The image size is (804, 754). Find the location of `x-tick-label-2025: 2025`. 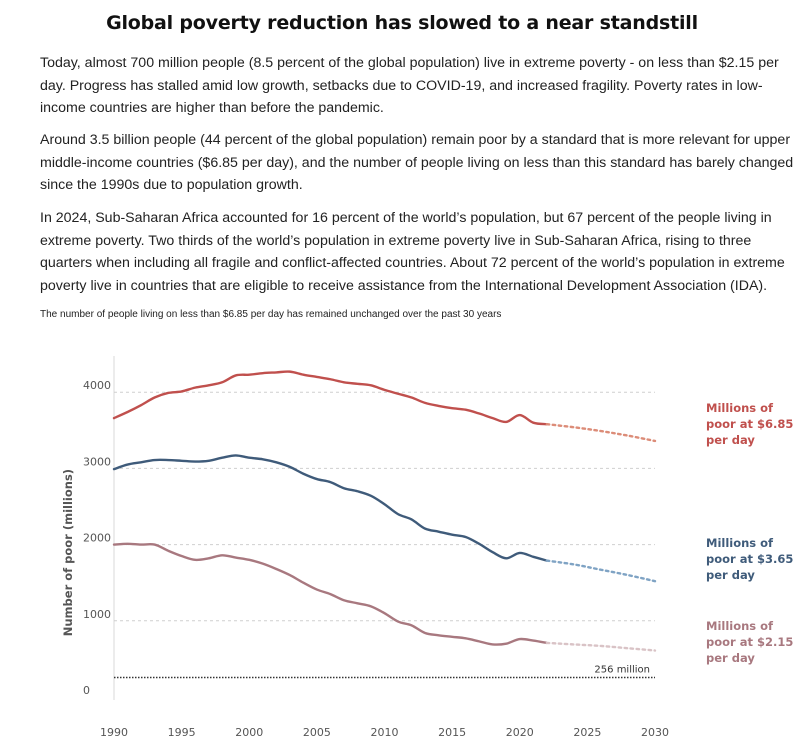

x-tick-label-2025: 2025 is located at coordinates (587, 732).